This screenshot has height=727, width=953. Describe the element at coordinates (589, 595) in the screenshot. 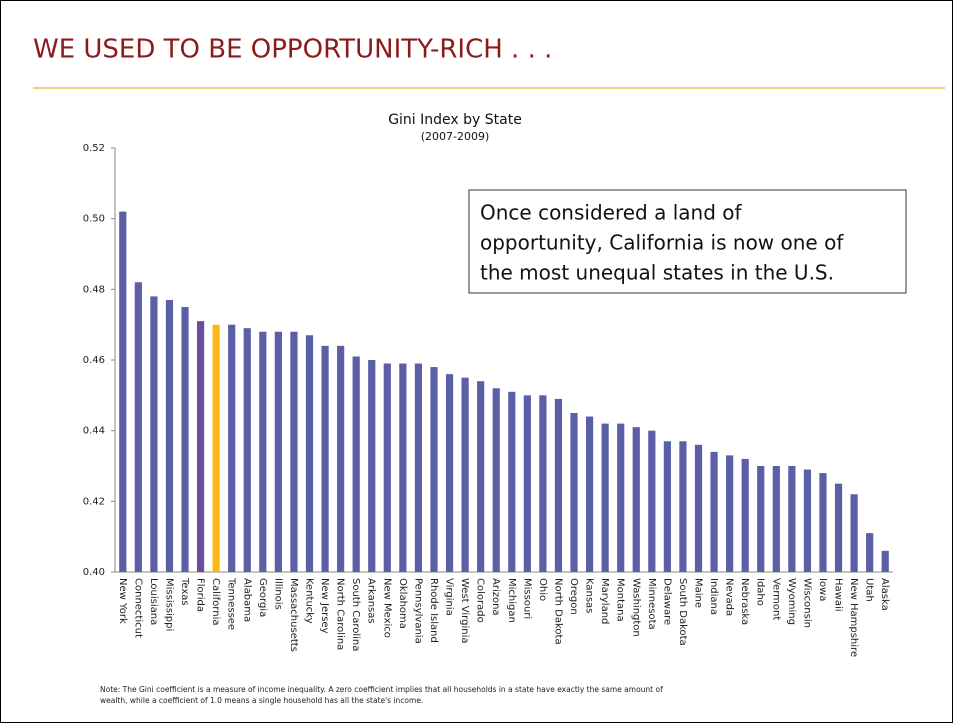

I see `x-tick-label: Kansas` at that location.